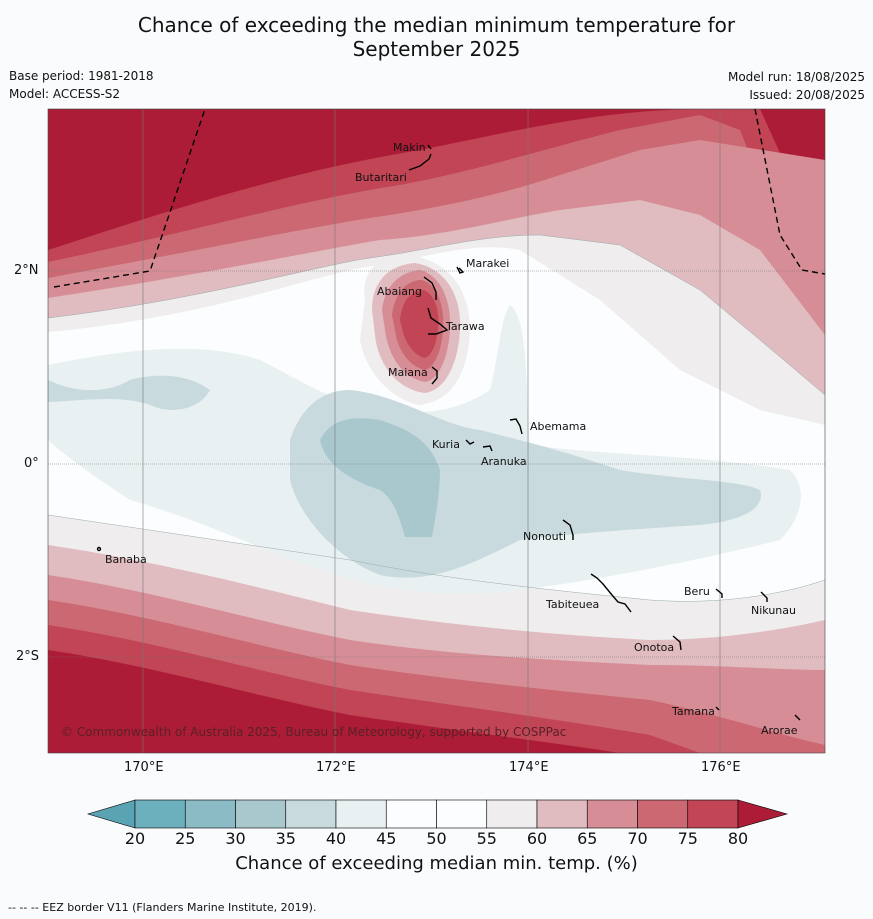 The image size is (873, 919). I want to click on label-banaba: Banaba, so click(126, 559).